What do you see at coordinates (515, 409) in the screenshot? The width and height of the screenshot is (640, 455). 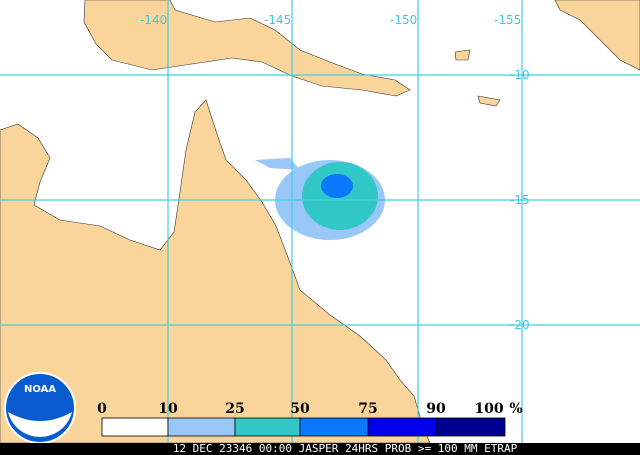 I see `legend-unit: %` at bounding box center [515, 409].